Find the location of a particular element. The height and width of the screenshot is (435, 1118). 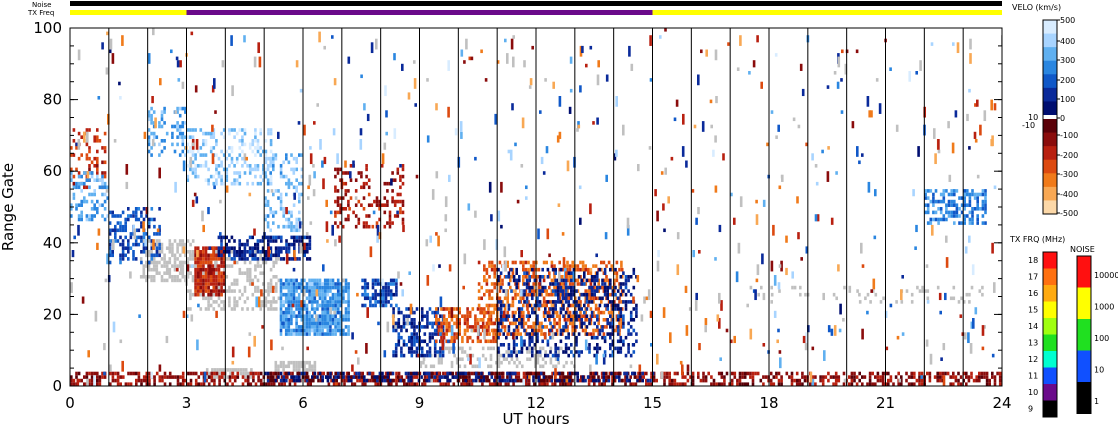

noise-bar-label: Noise is located at coordinates (41, 5).